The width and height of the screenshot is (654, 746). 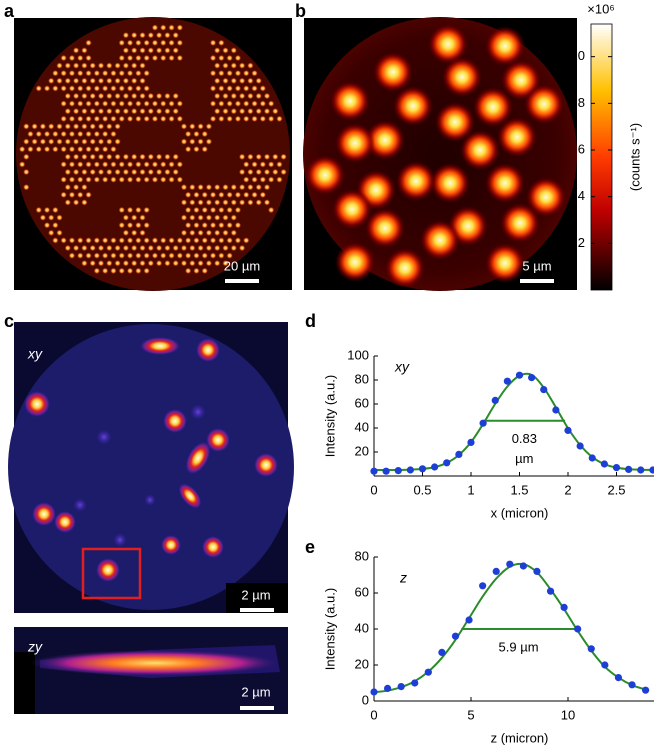 What do you see at coordinates (362, 378) in the screenshot?
I see `y-tick-label: 80` at bounding box center [362, 378].